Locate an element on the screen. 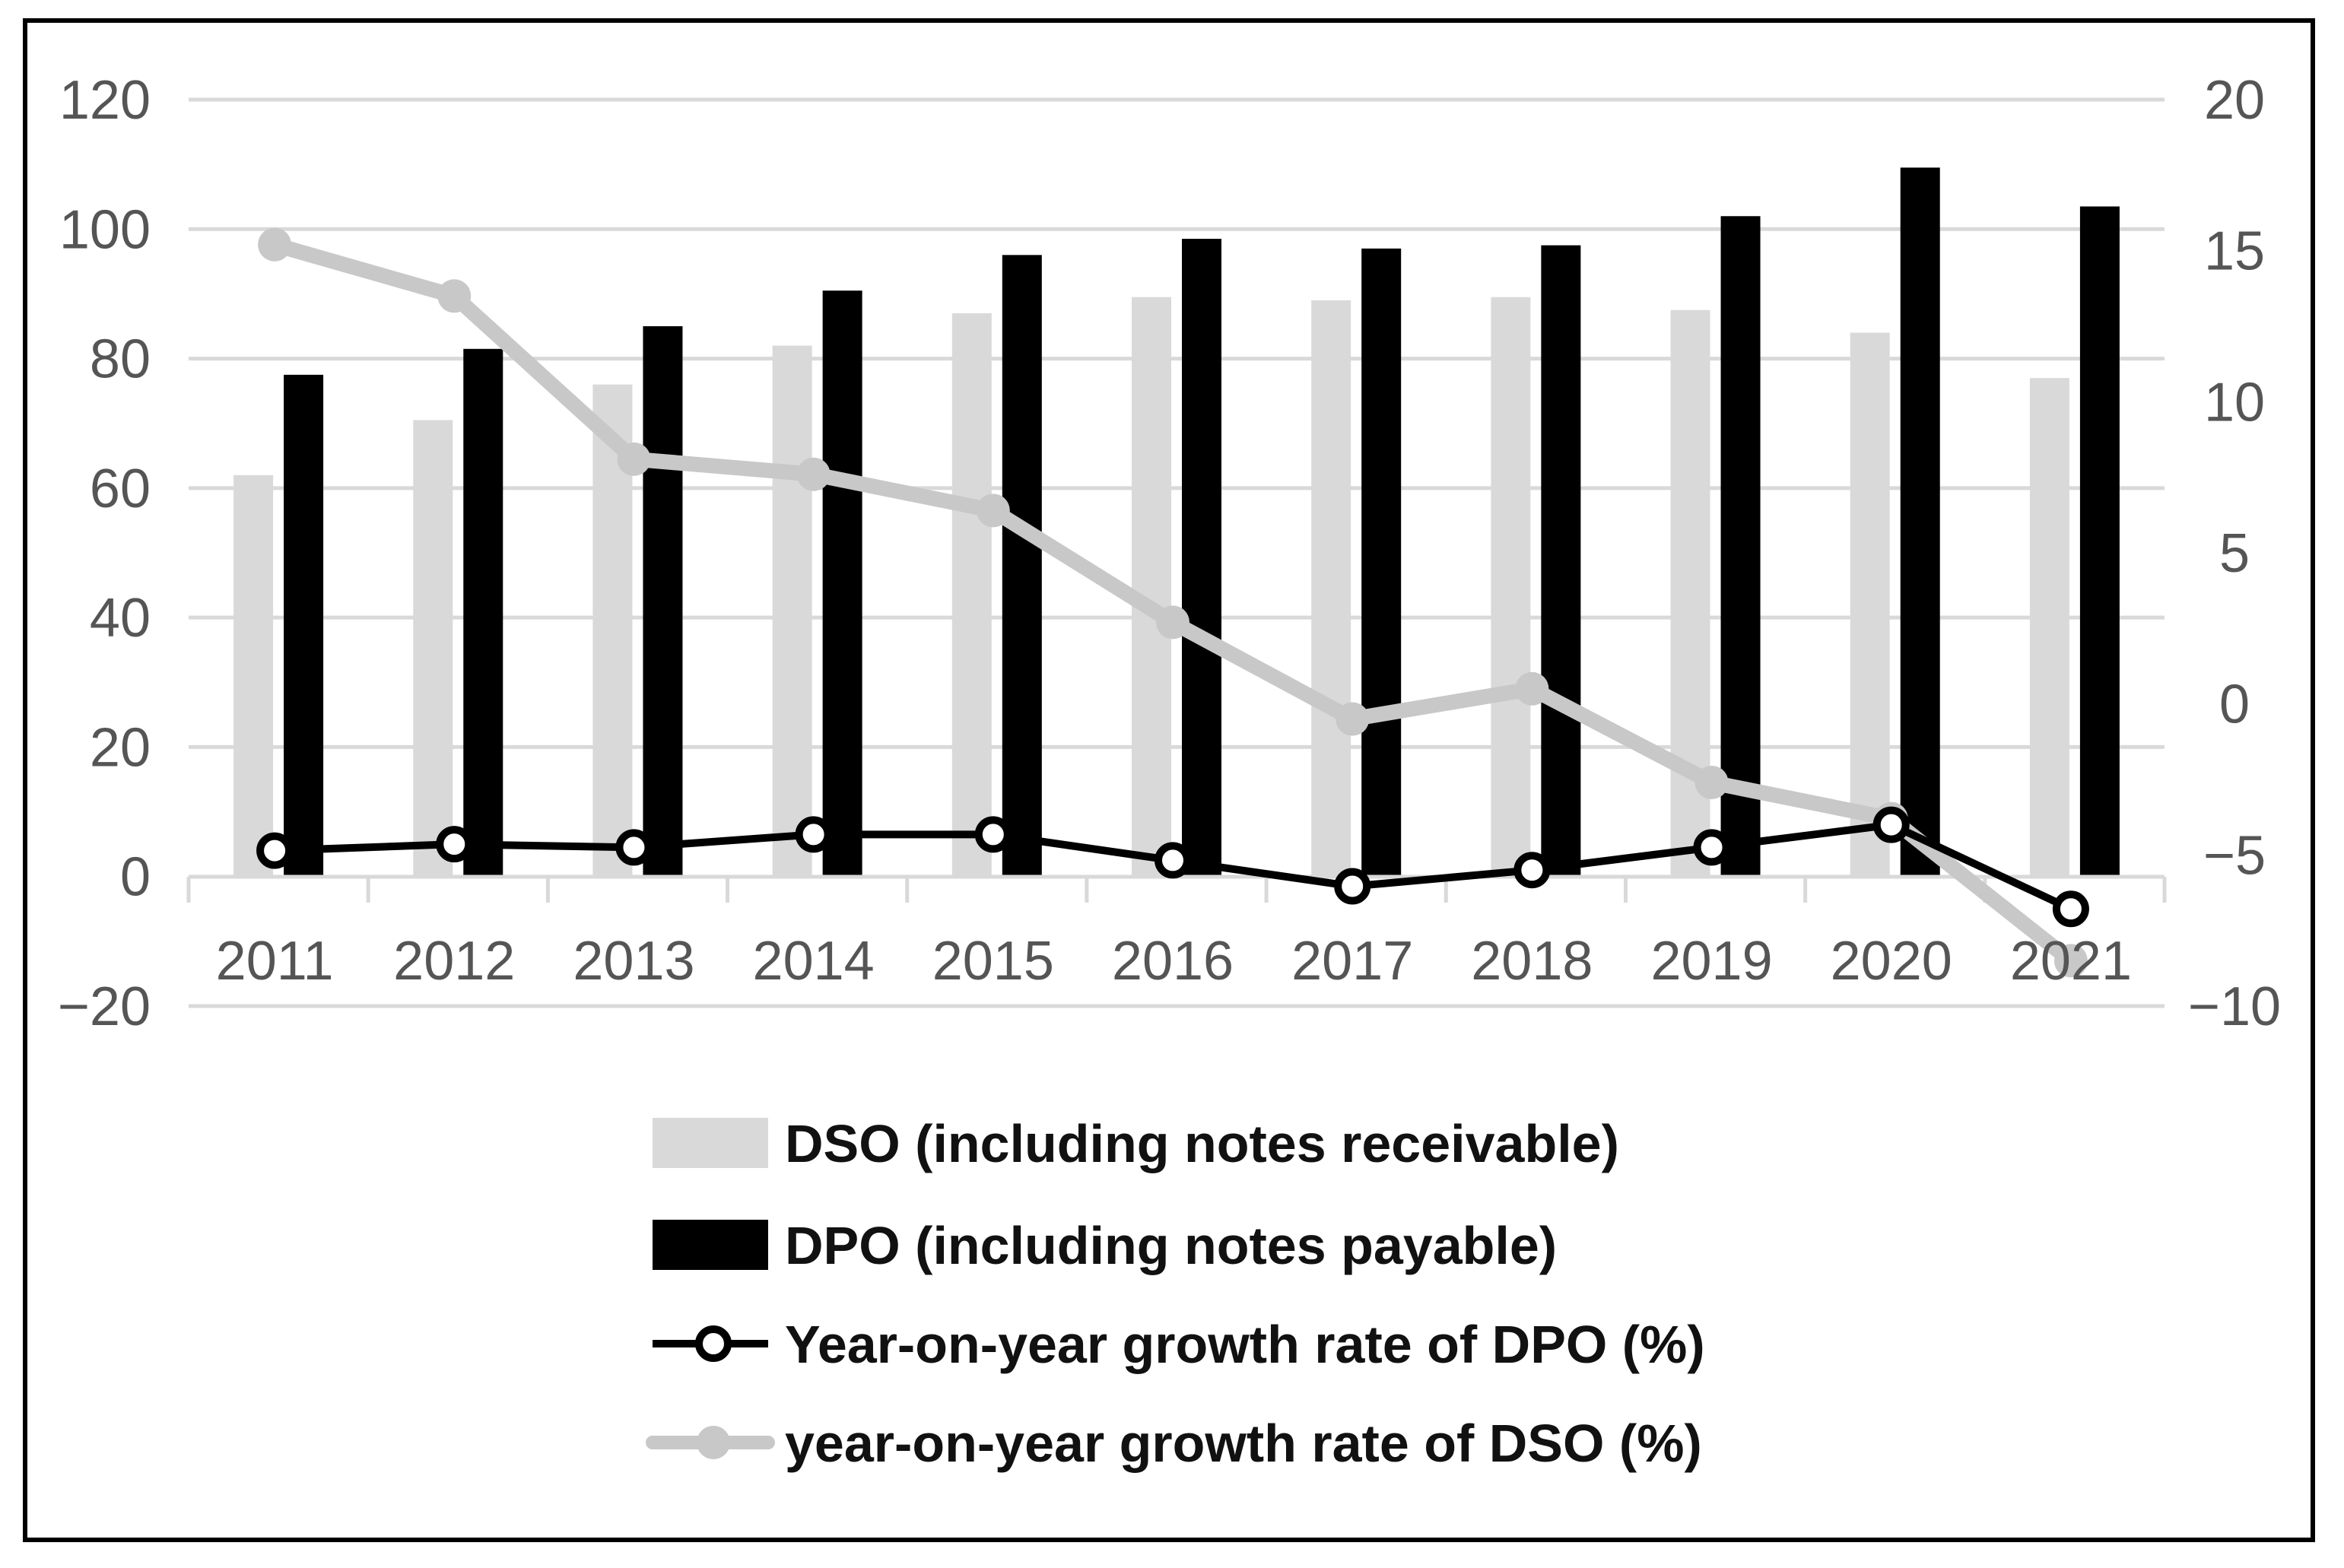  dso-growth-point-2016 is located at coordinates (1172, 622).